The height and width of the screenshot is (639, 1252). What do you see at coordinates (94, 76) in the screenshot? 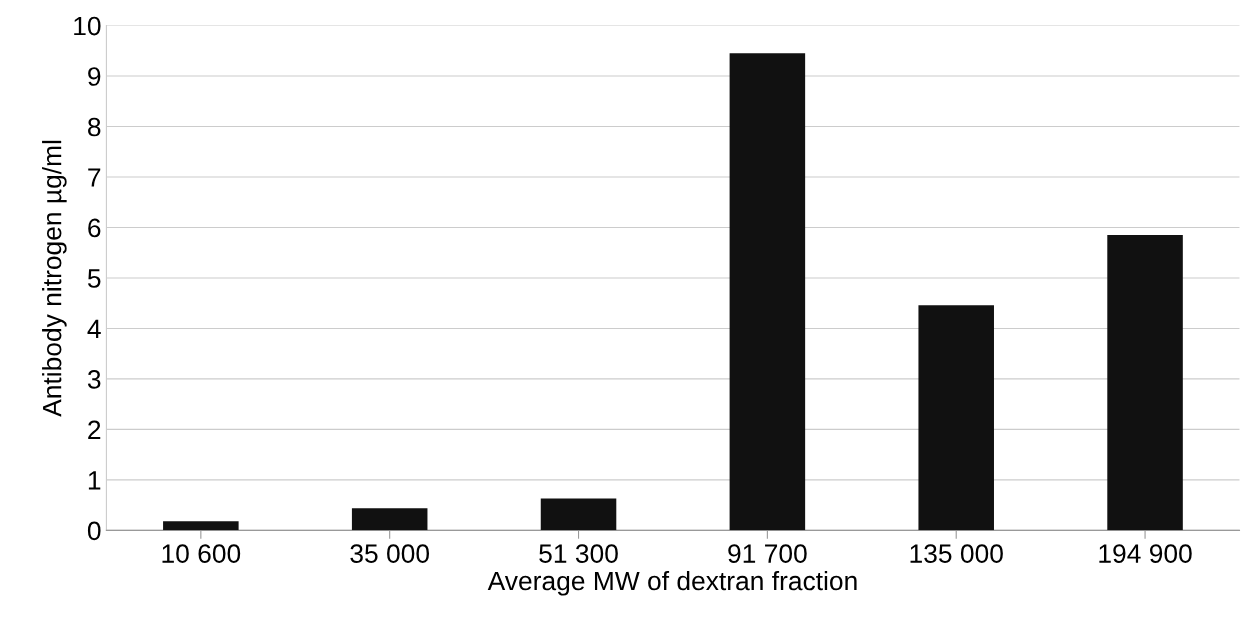
I see `y-tick-label: 9` at bounding box center [94, 76].